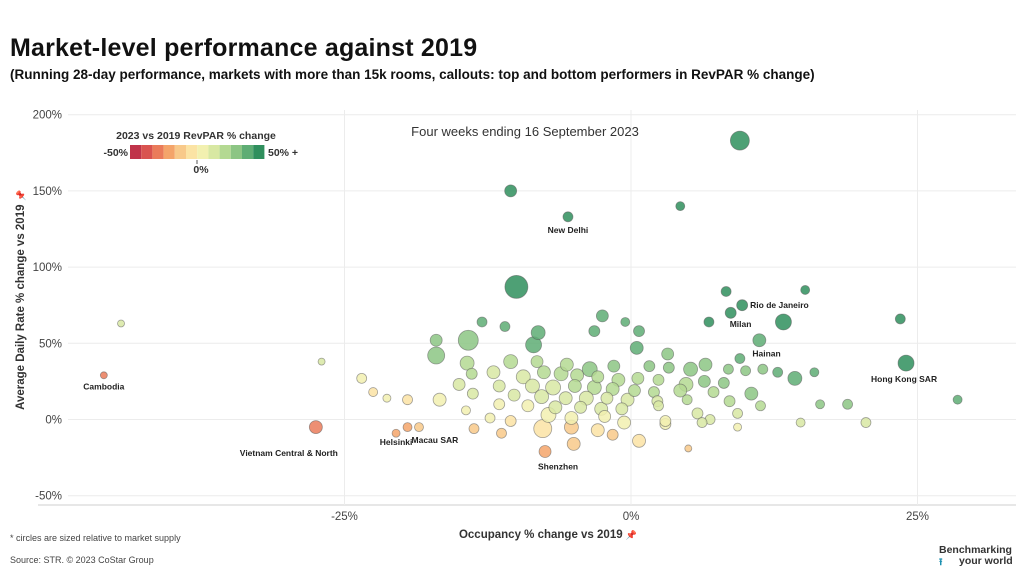 The width and height of the screenshot is (1024, 576). What do you see at coordinates (568, 230) in the screenshot?
I see `callout-label: New Delhi` at bounding box center [568, 230].